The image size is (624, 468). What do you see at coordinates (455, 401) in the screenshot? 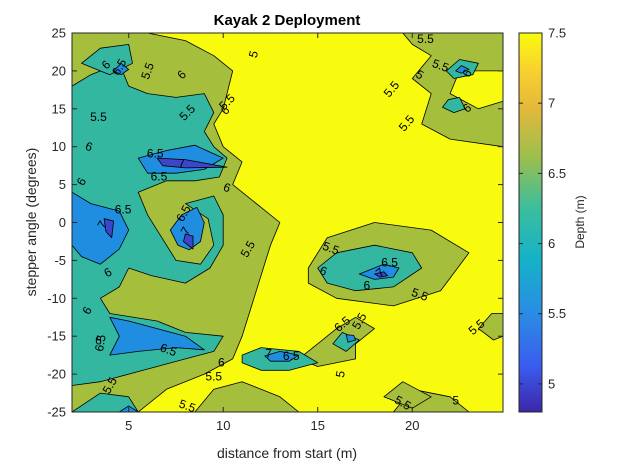
I see `contour-label-3: 5` at bounding box center [455, 401].